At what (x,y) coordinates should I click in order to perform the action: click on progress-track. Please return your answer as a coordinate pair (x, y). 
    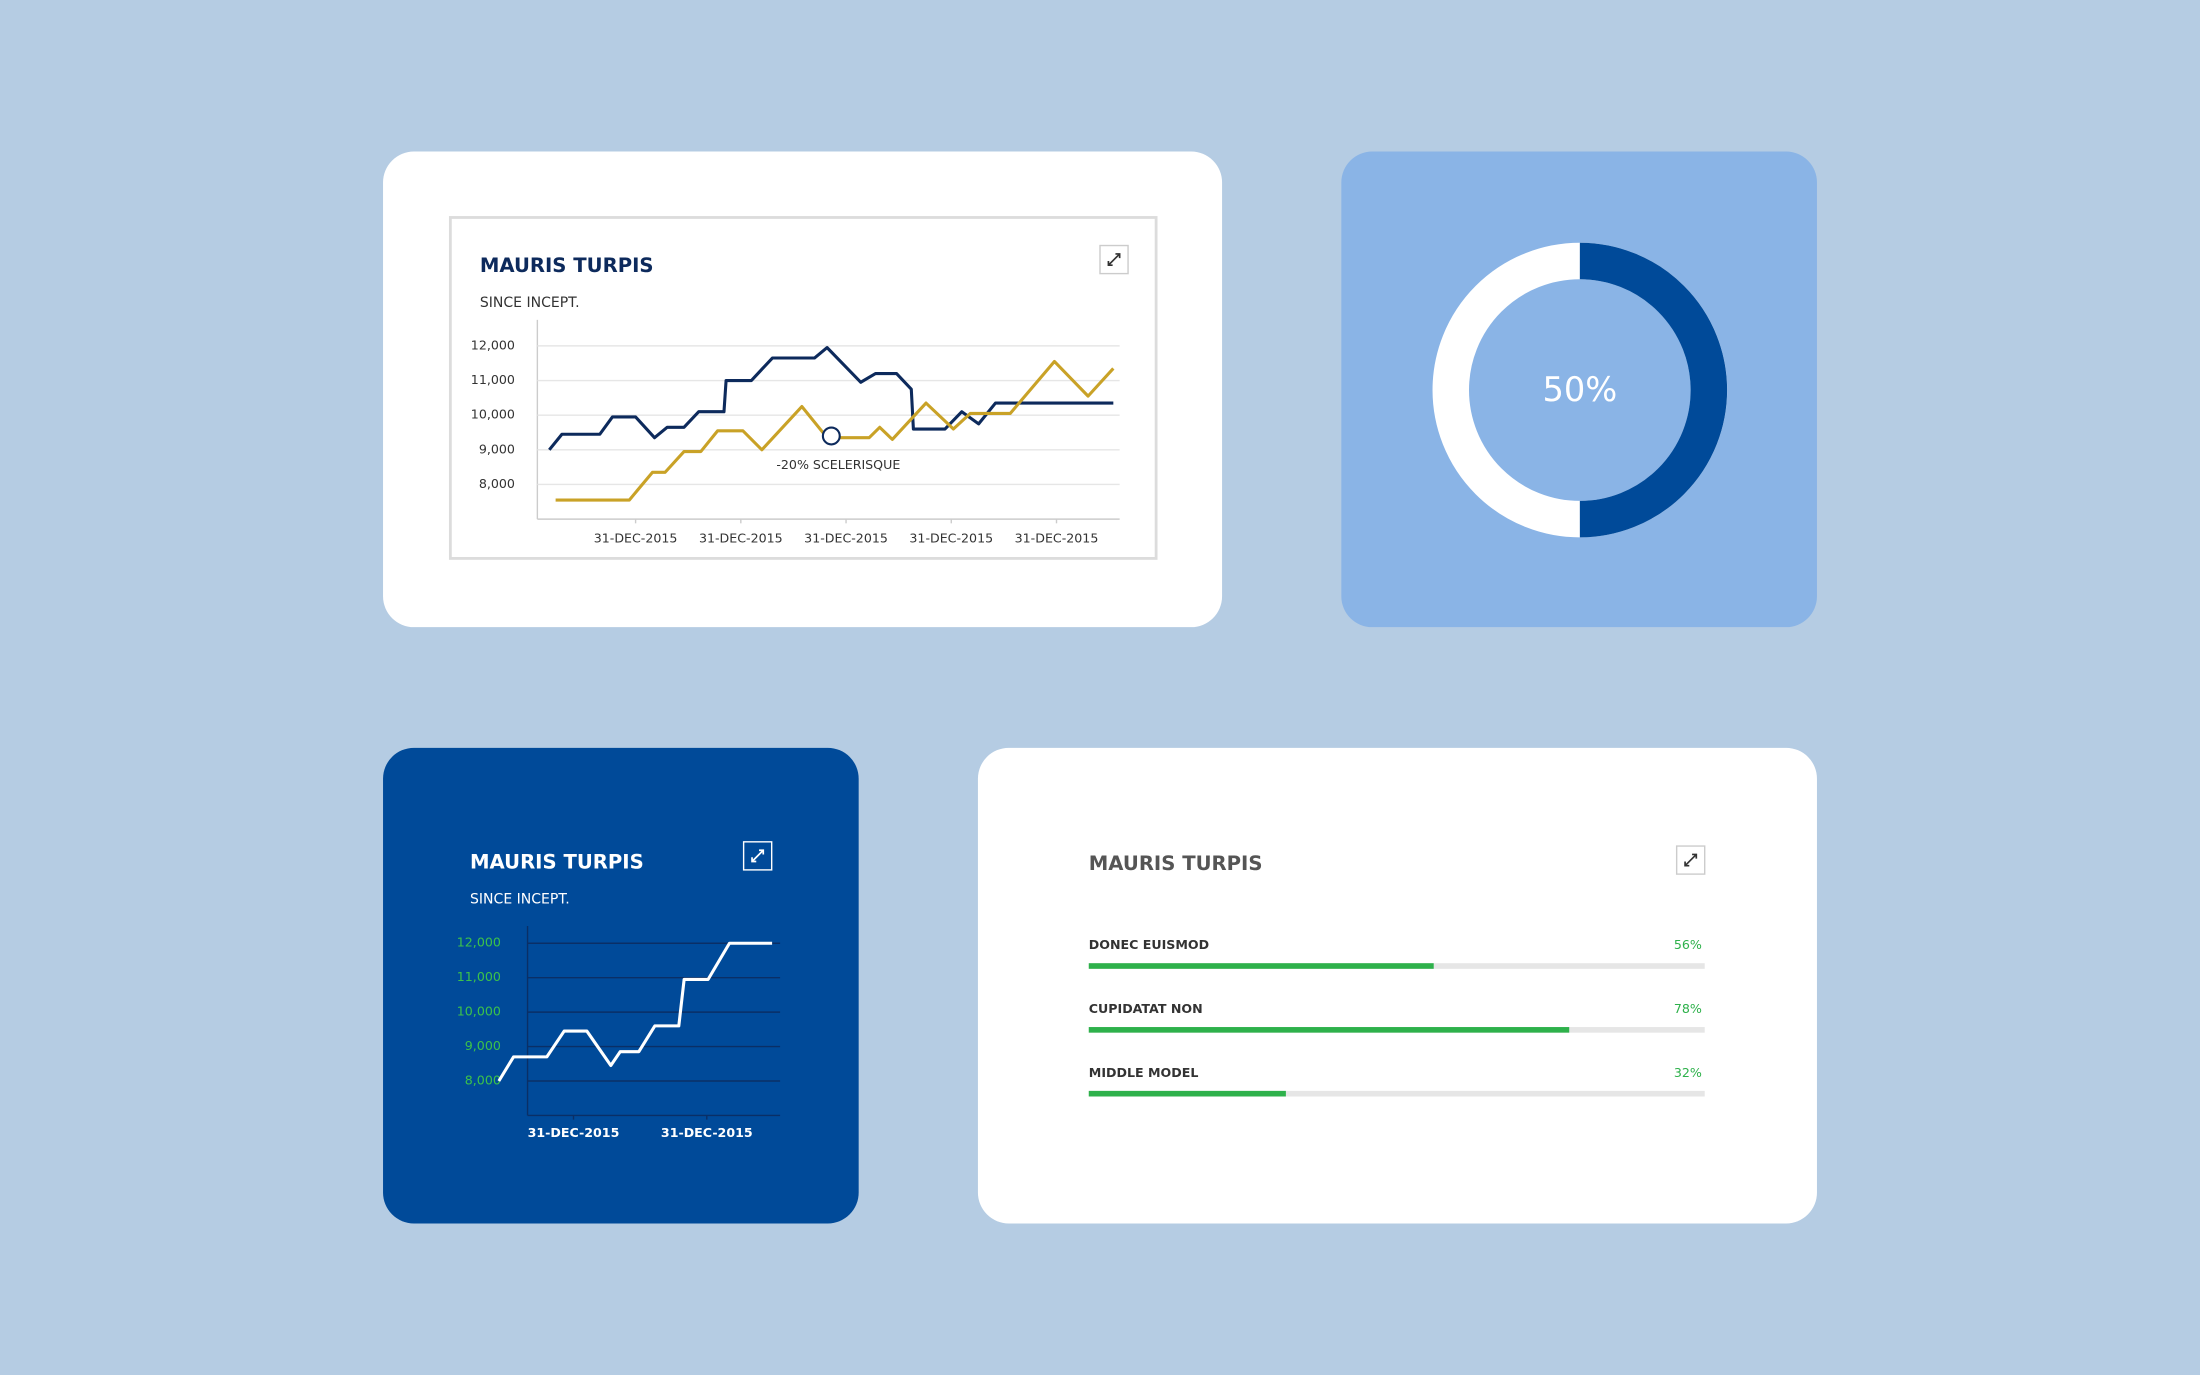
    Looking at the image, I should click on (1396, 1093).